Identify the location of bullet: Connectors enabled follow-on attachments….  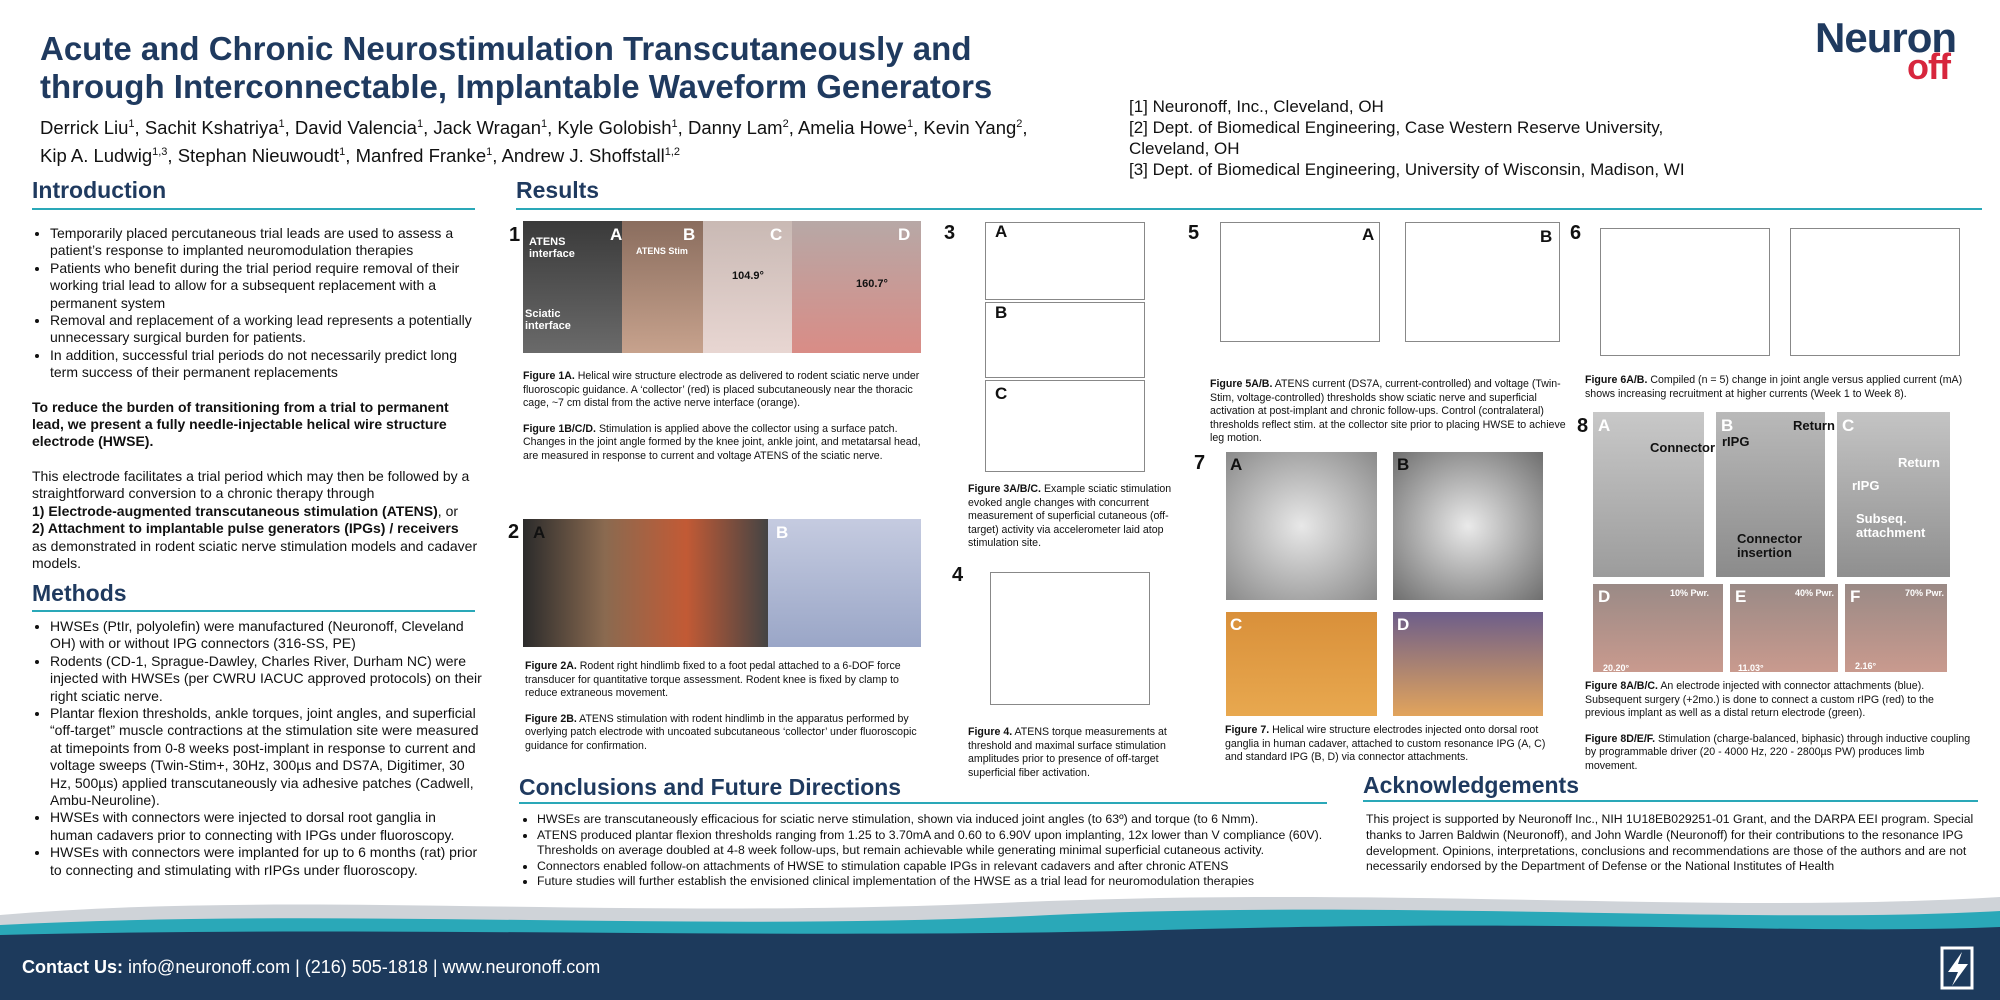
(943, 867).